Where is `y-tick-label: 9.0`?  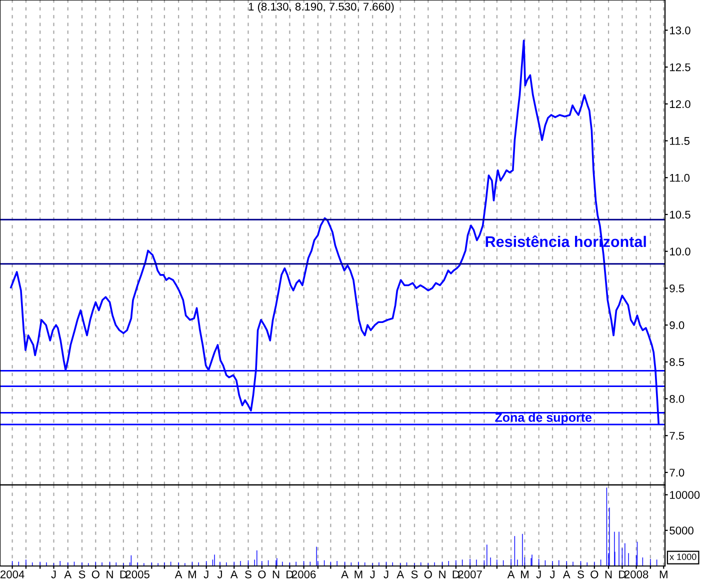
y-tick-label: 9.0 is located at coordinates (677, 325).